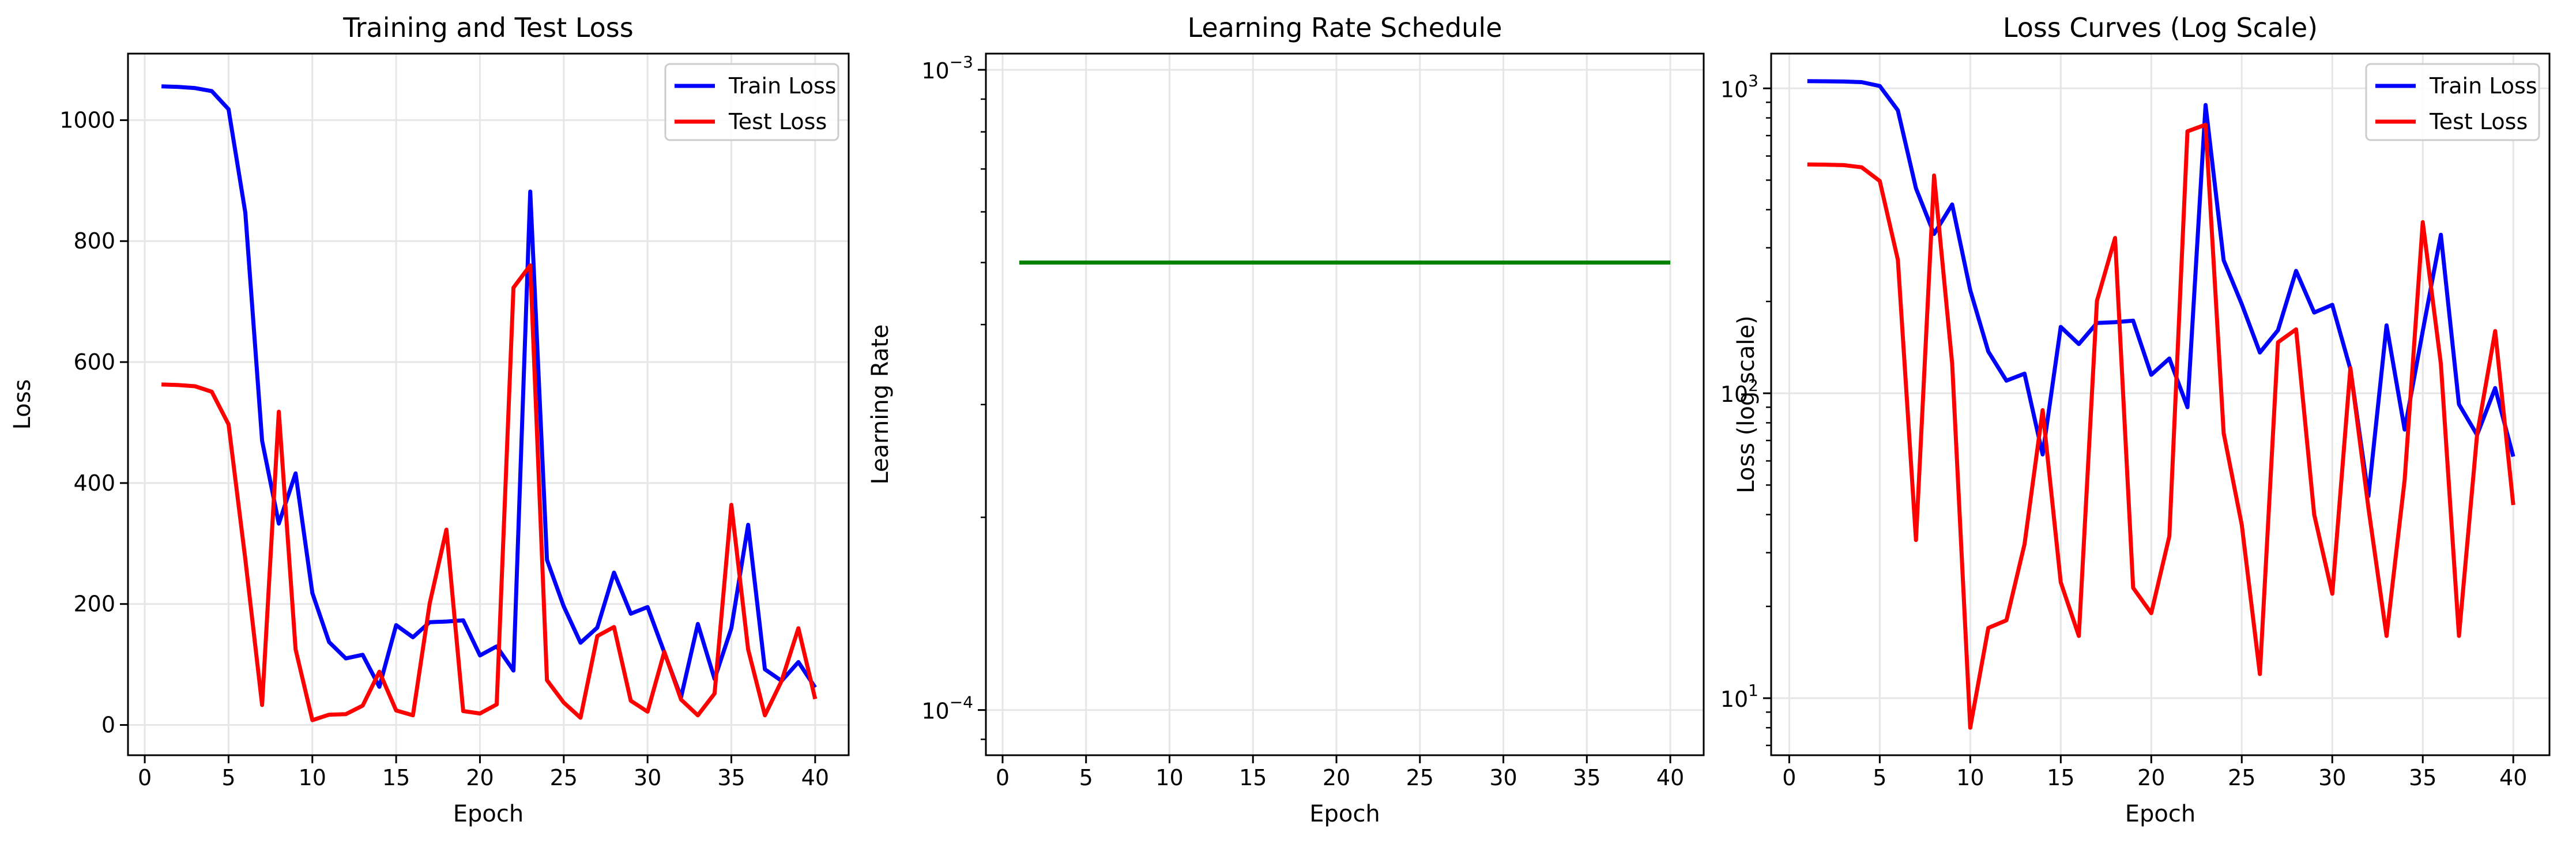 This screenshot has width=2576, height=844. I want to click on y-tick-label: 10⁻³, so click(947, 68).